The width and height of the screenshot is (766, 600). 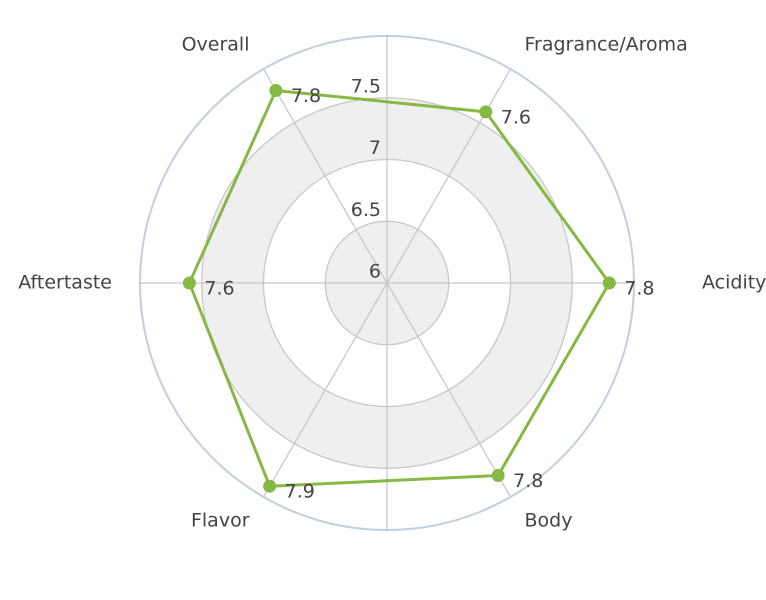 What do you see at coordinates (549, 521) in the screenshot?
I see `category-label: Body` at bounding box center [549, 521].